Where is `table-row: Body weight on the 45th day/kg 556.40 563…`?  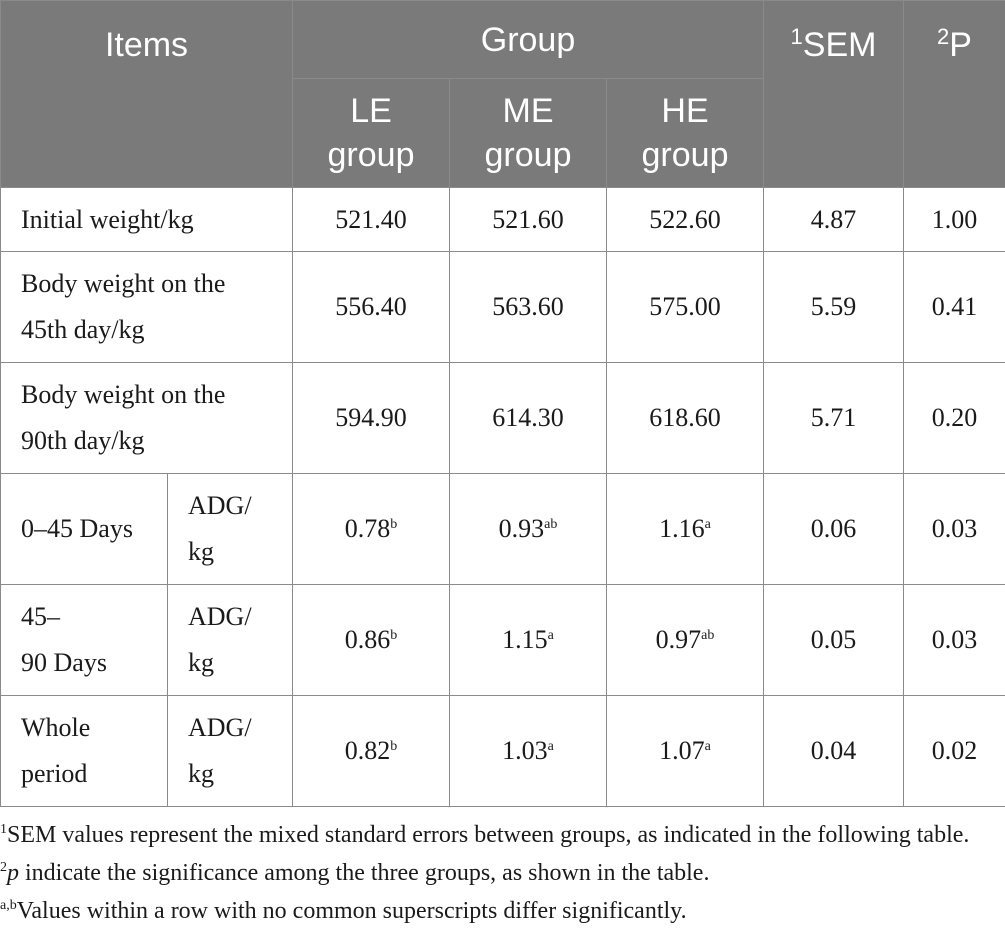 table-row: Body weight on the 45th day/kg 556.40 563… is located at coordinates (502, 307).